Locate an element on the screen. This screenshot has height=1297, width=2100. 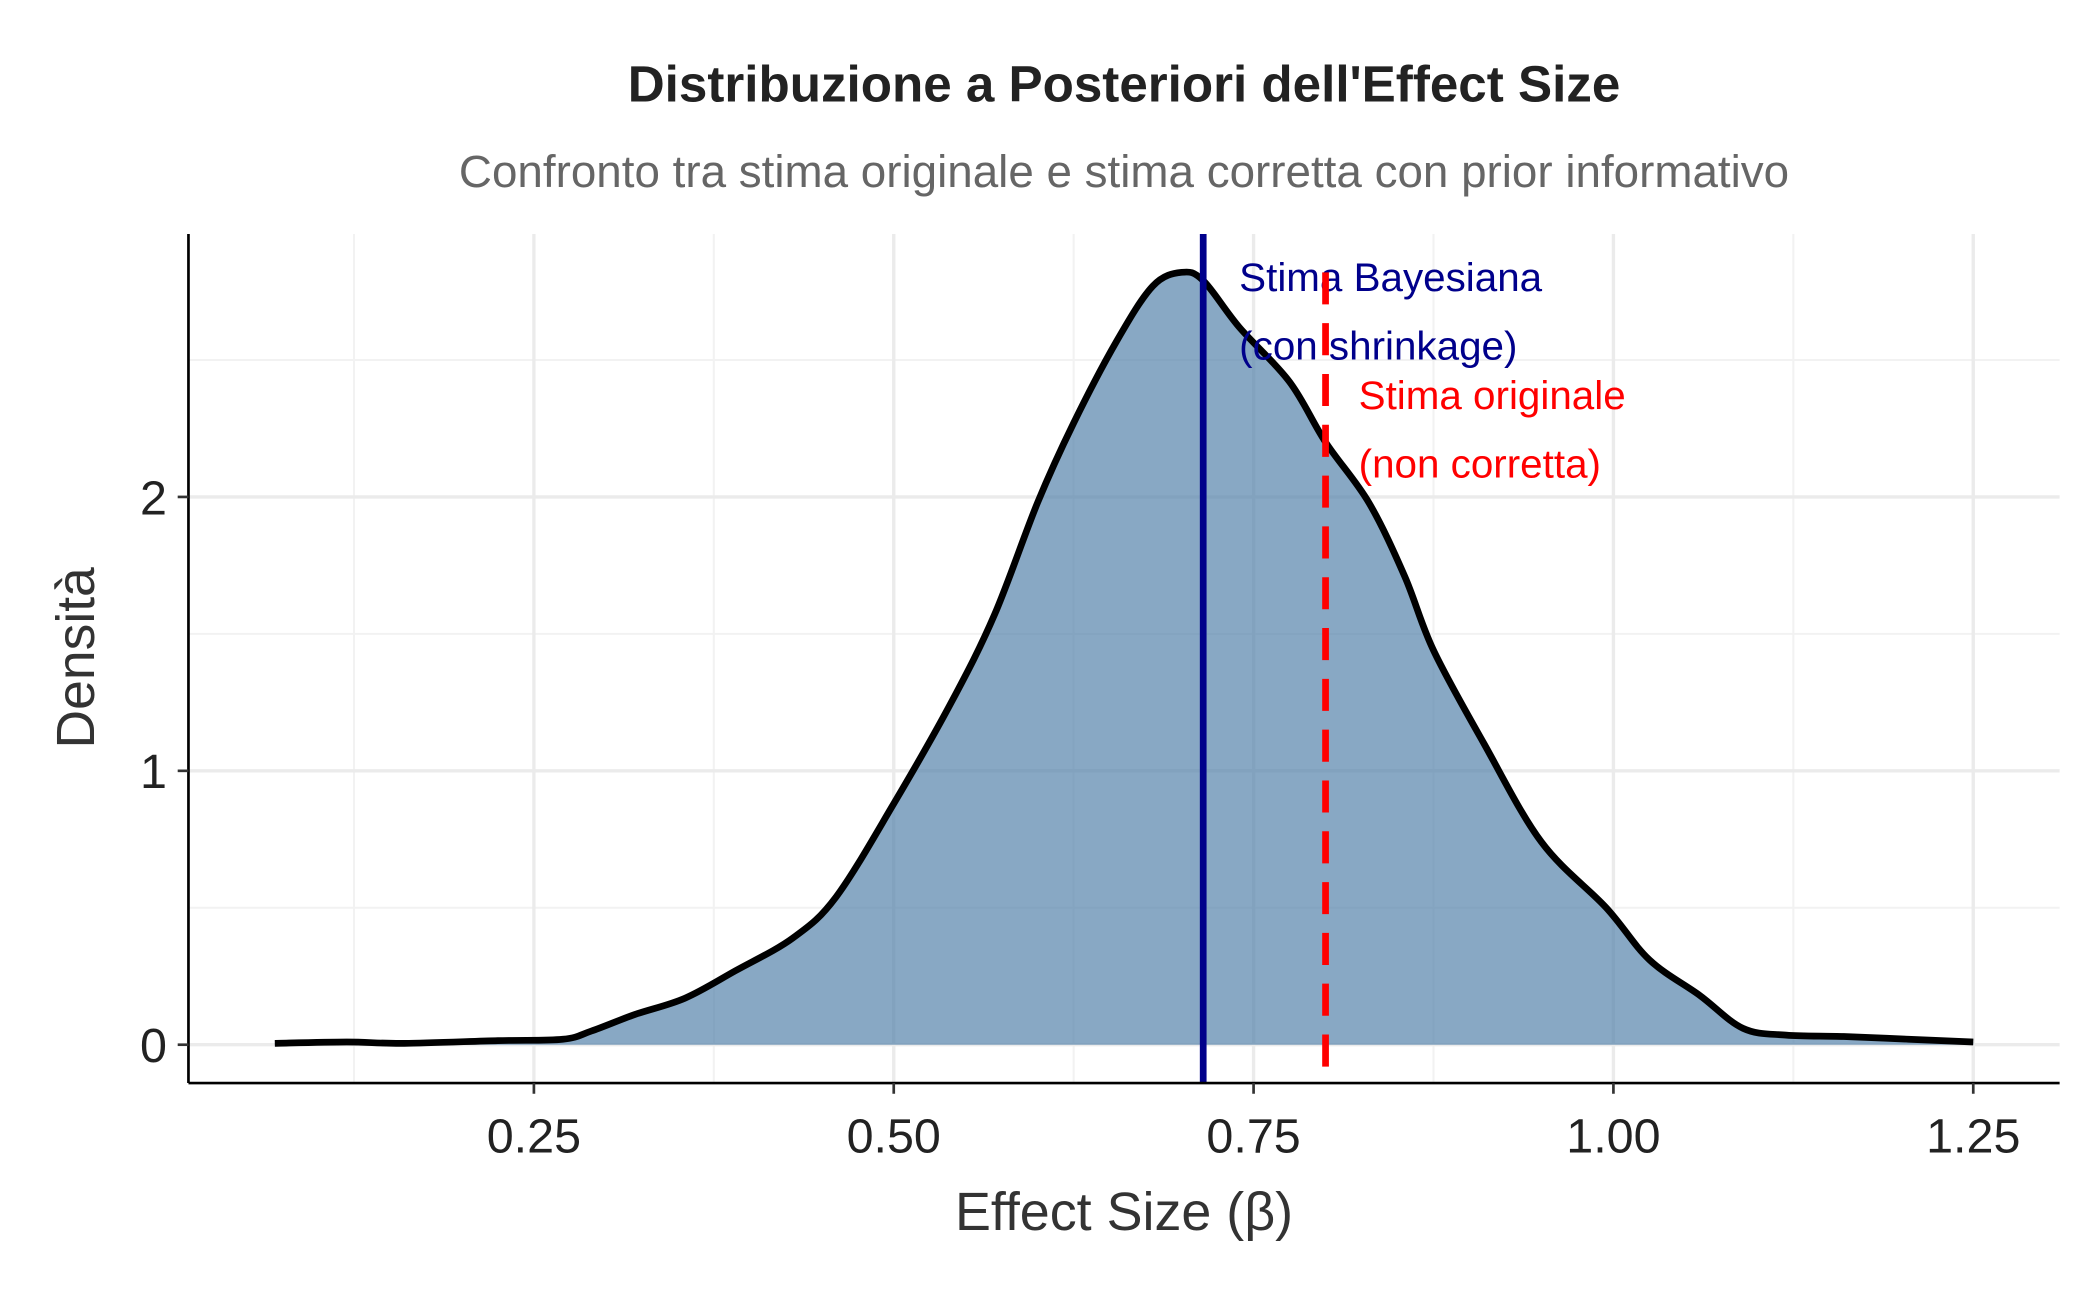
x-tick-label: 1.00 is located at coordinates (1613, 1137).